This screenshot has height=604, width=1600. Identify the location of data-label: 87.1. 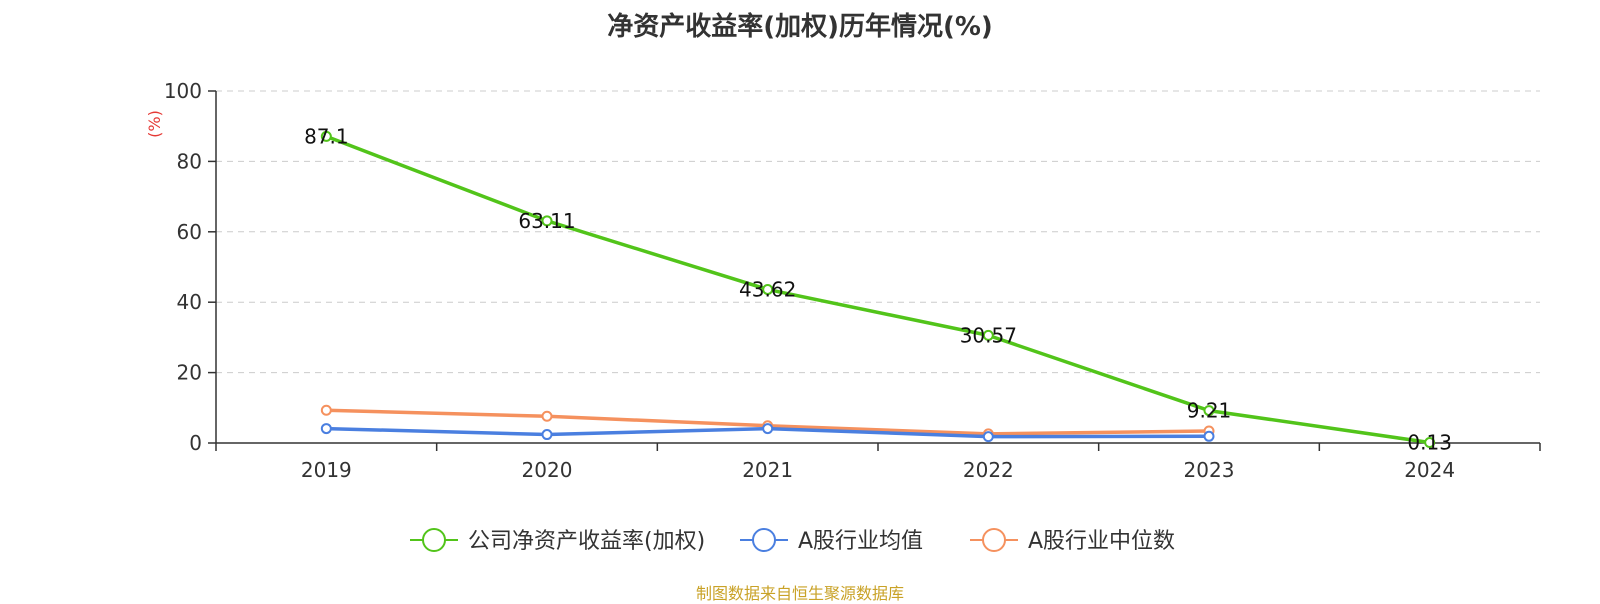
(326, 136).